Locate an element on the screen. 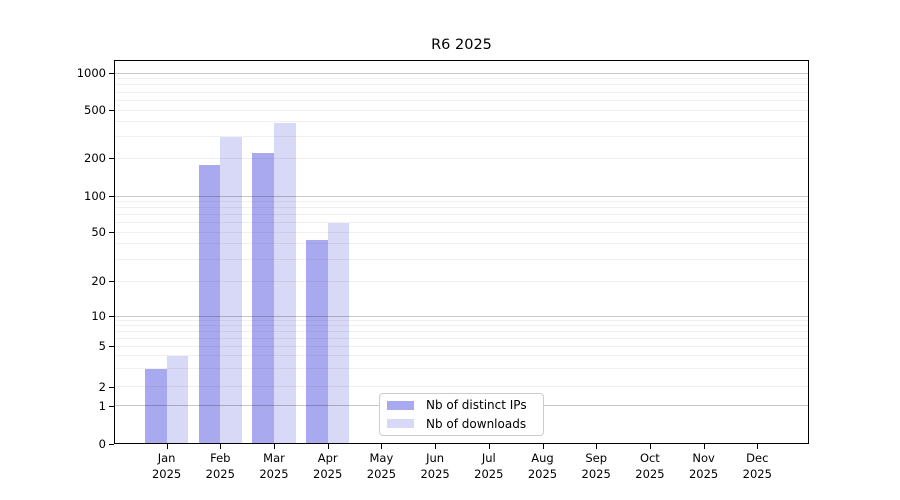  chart-title: R6 2025 is located at coordinates (461, 45).